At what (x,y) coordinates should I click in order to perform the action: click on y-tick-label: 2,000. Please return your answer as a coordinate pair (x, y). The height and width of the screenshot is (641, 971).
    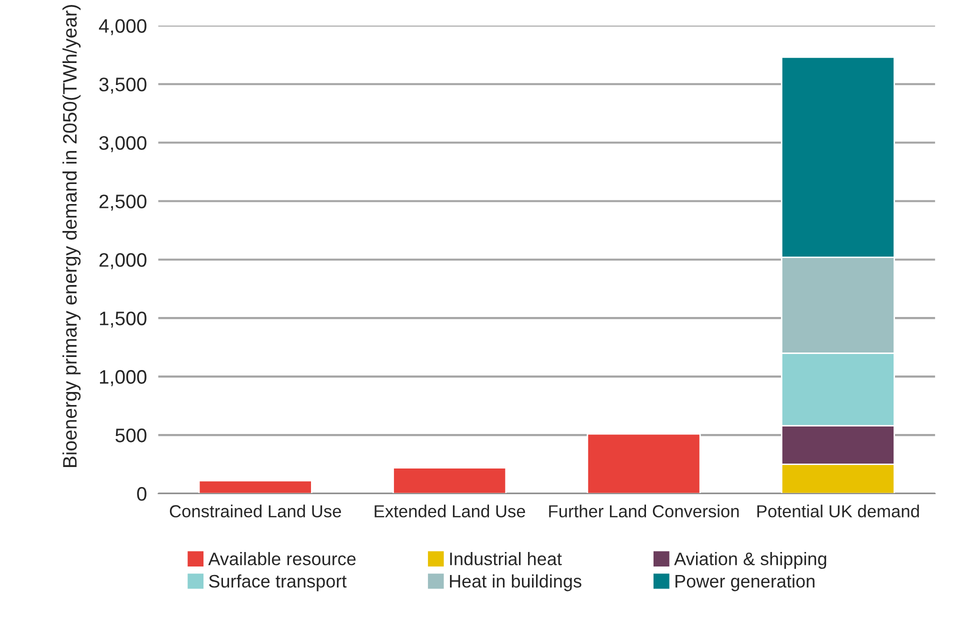
    Looking at the image, I should click on (122, 261).